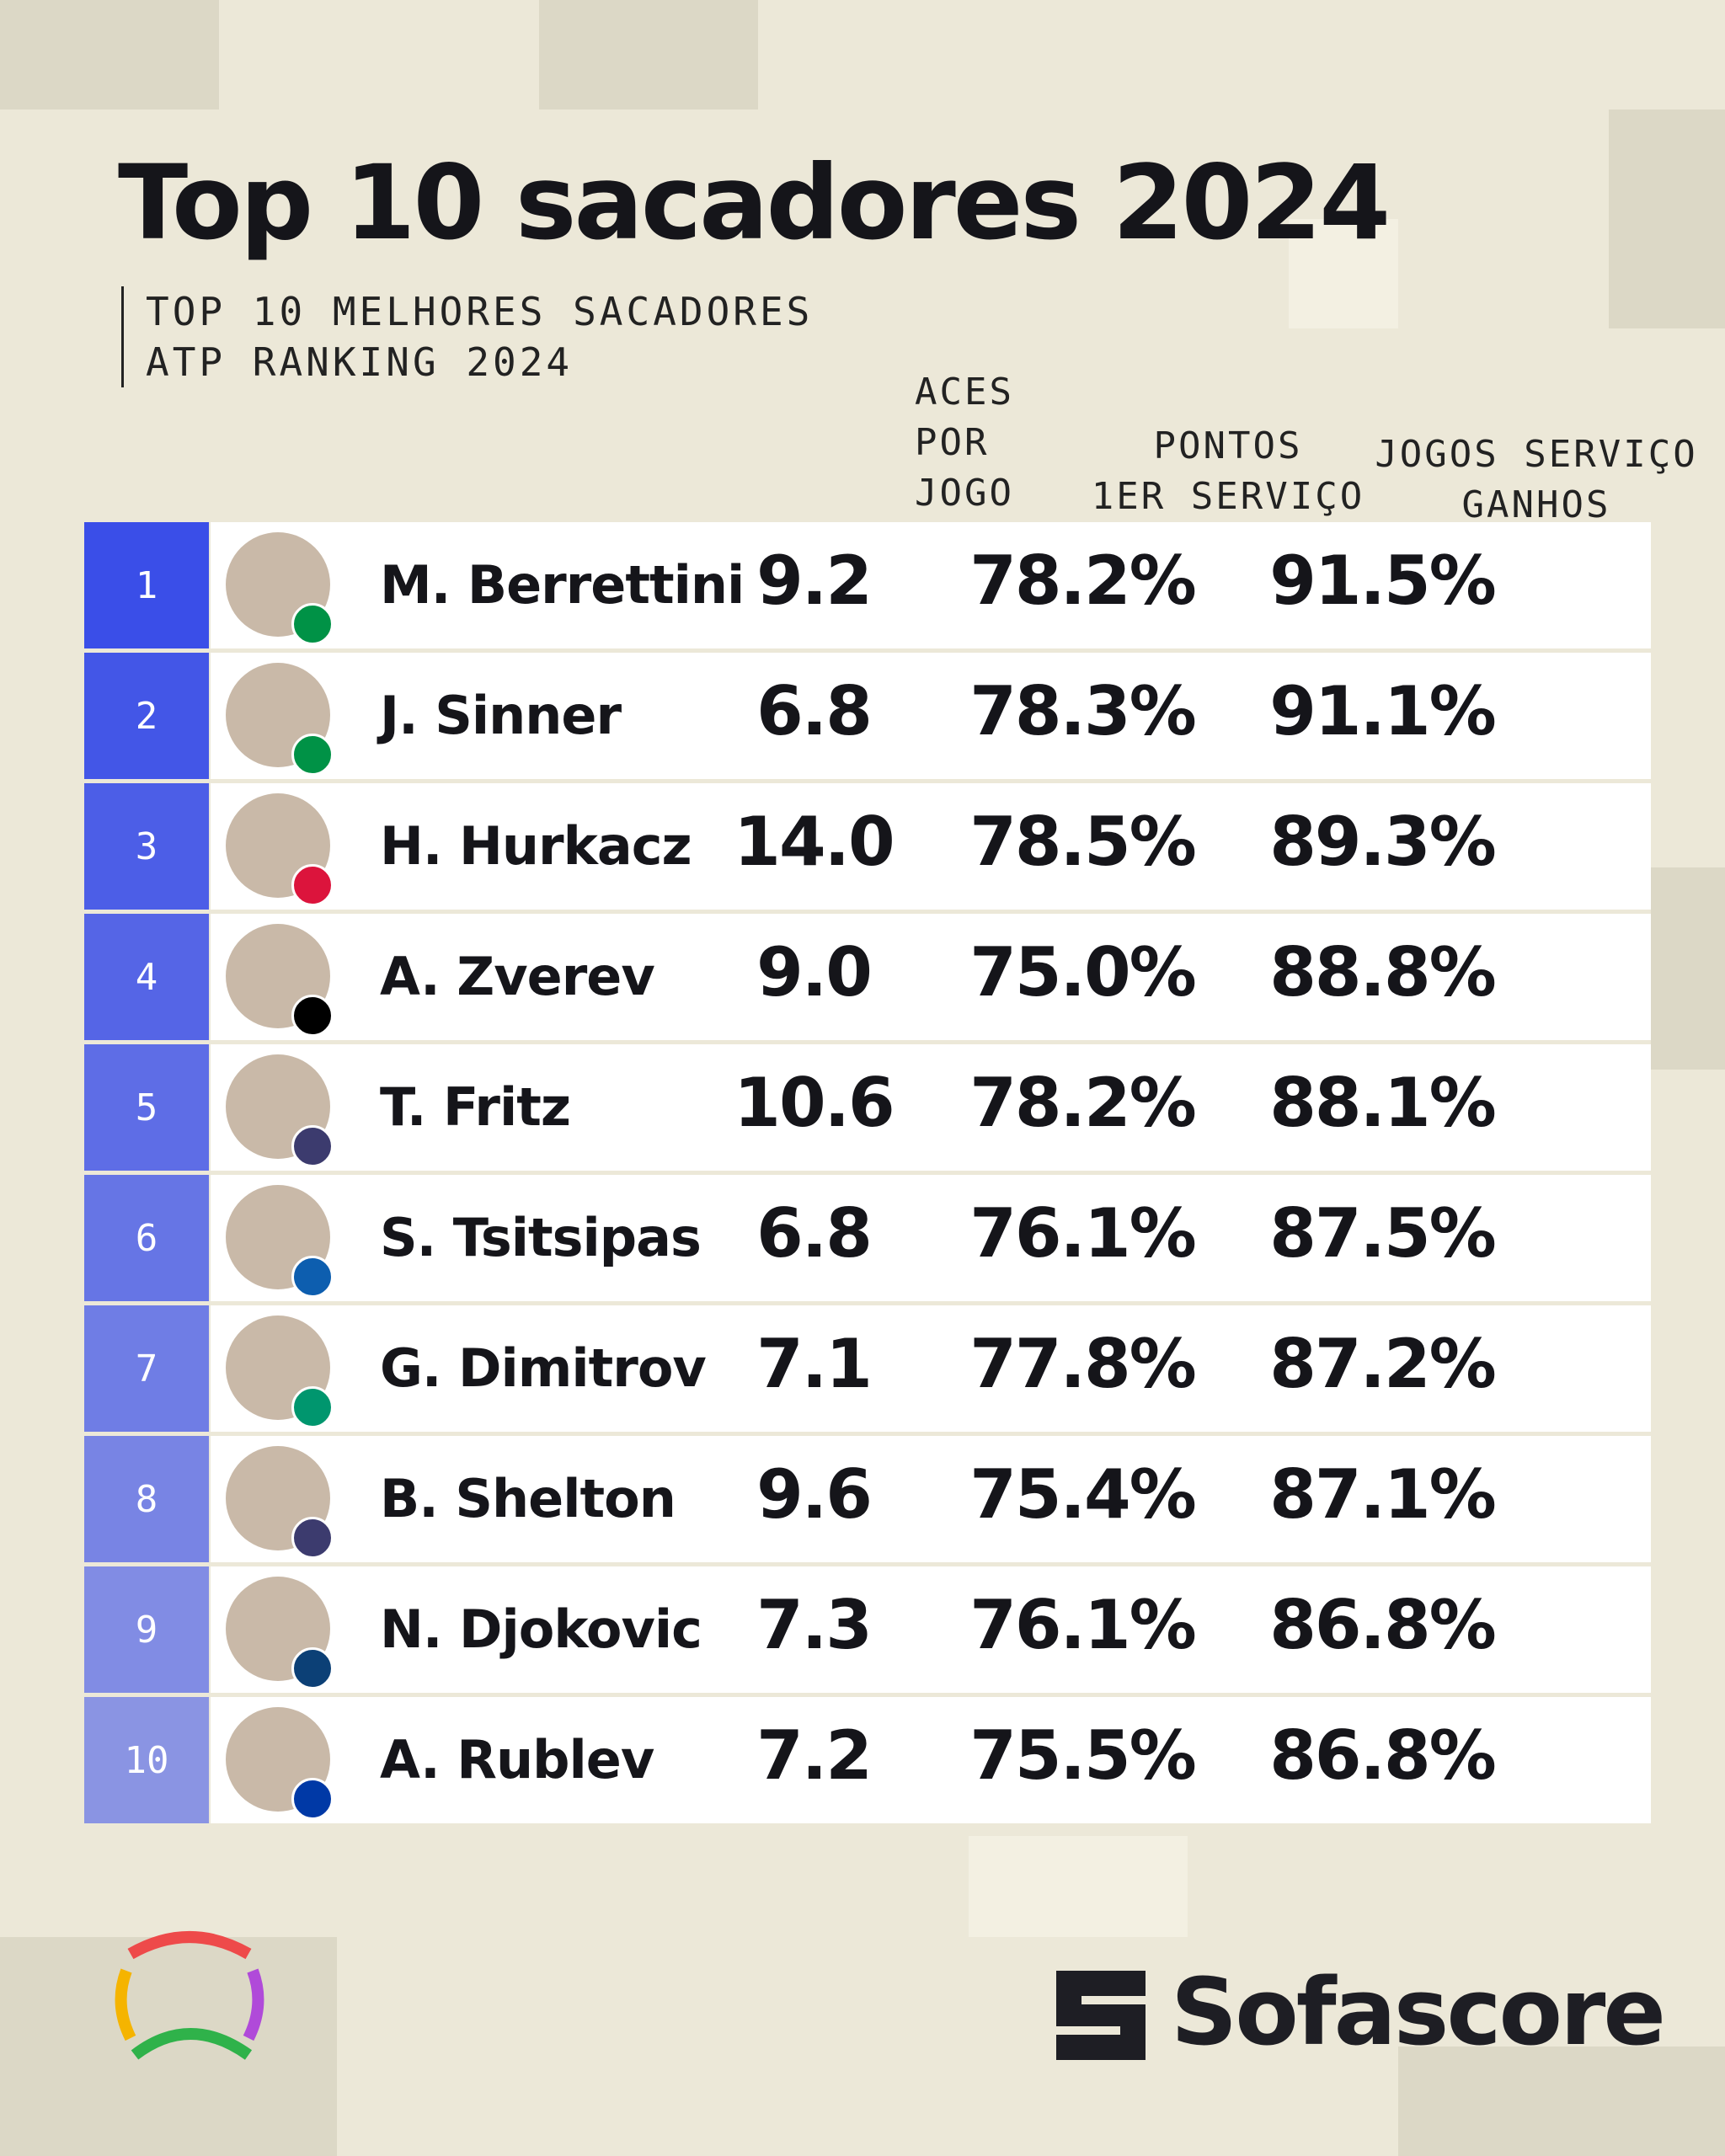  I want to click on rank-cell: 2, so click(146, 716).